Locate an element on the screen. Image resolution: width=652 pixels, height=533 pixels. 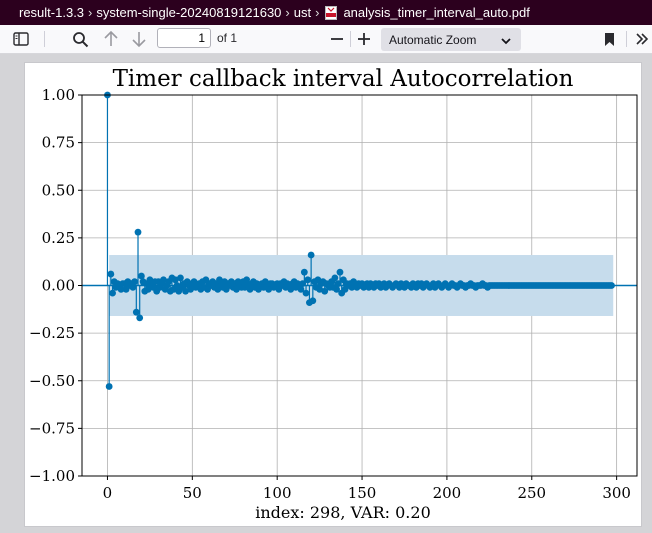
zoom-in-icon is located at coordinates (364, 39).